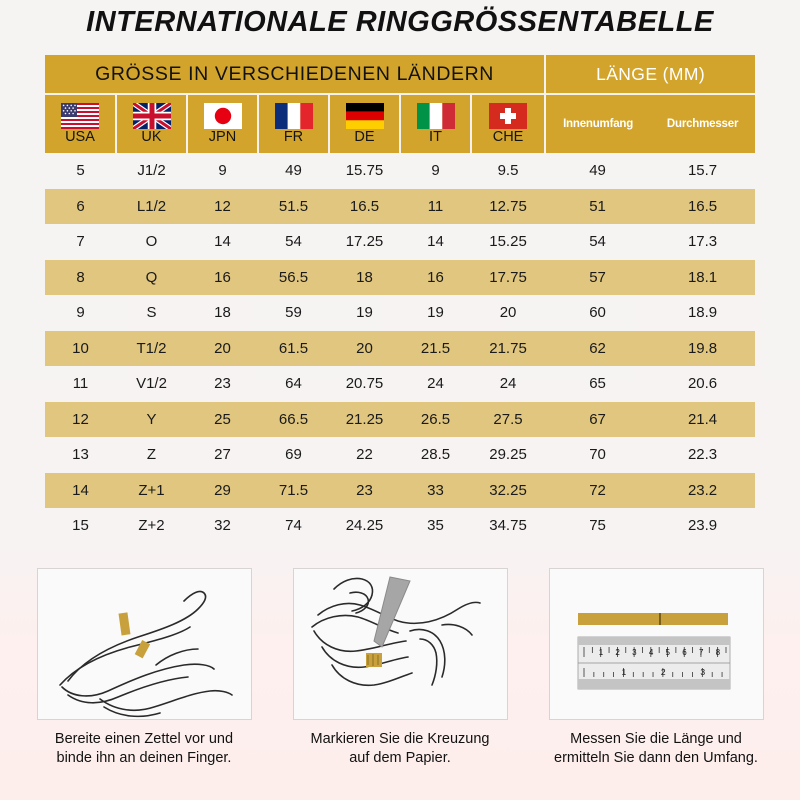 Image resolution: width=800 pixels, height=800 pixels. Describe the element at coordinates (508, 171) in the screenshot. I see `table-cell: 9.5` at that location.